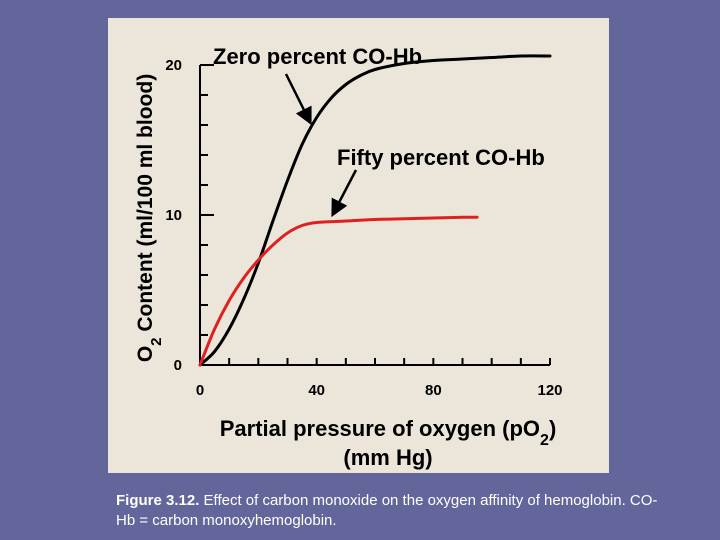 The image size is (720, 540). What do you see at coordinates (173, 215) in the screenshot?
I see `y-tick-label: 10` at bounding box center [173, 215].